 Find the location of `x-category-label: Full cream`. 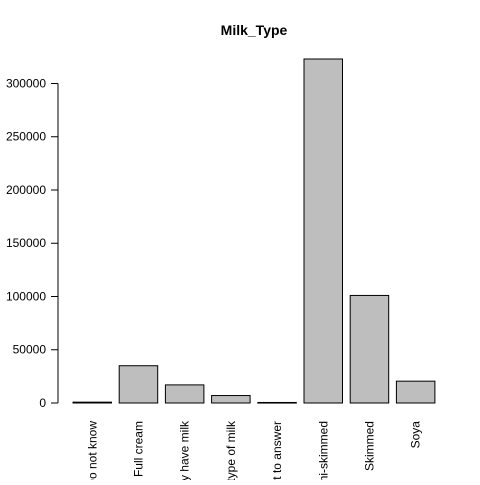

x-category-label: Full cream is located at coordinates (138, 449).